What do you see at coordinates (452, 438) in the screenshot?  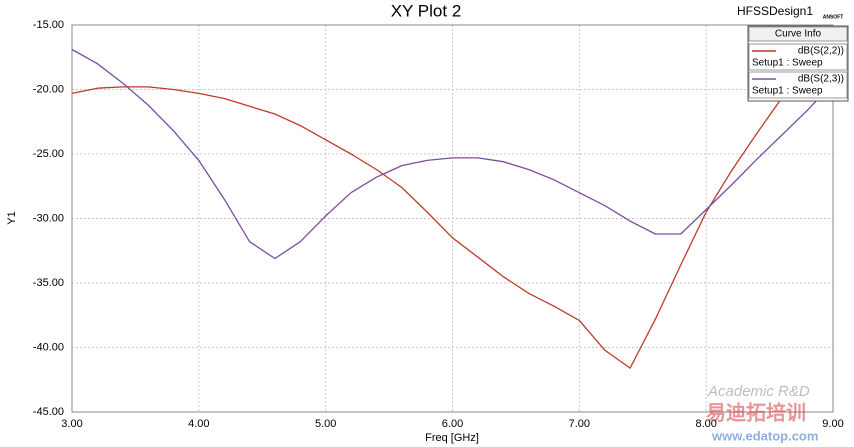 I see `x-axis-label: Freq [GHz]` at bounding box center [452, 438].